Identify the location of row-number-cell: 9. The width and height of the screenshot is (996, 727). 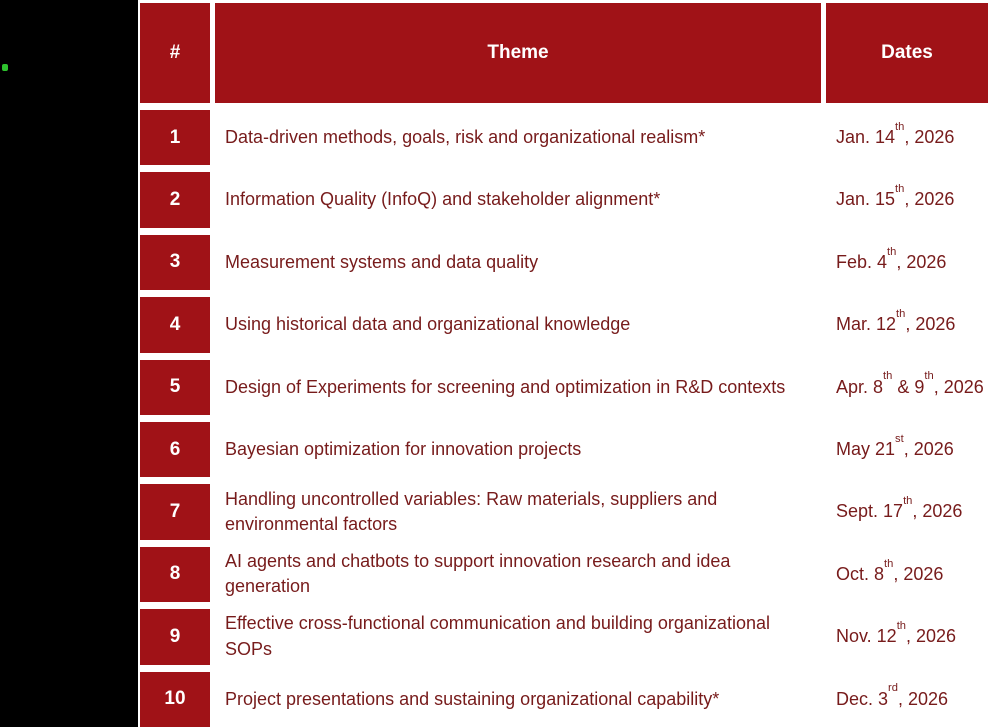
(175, 637).